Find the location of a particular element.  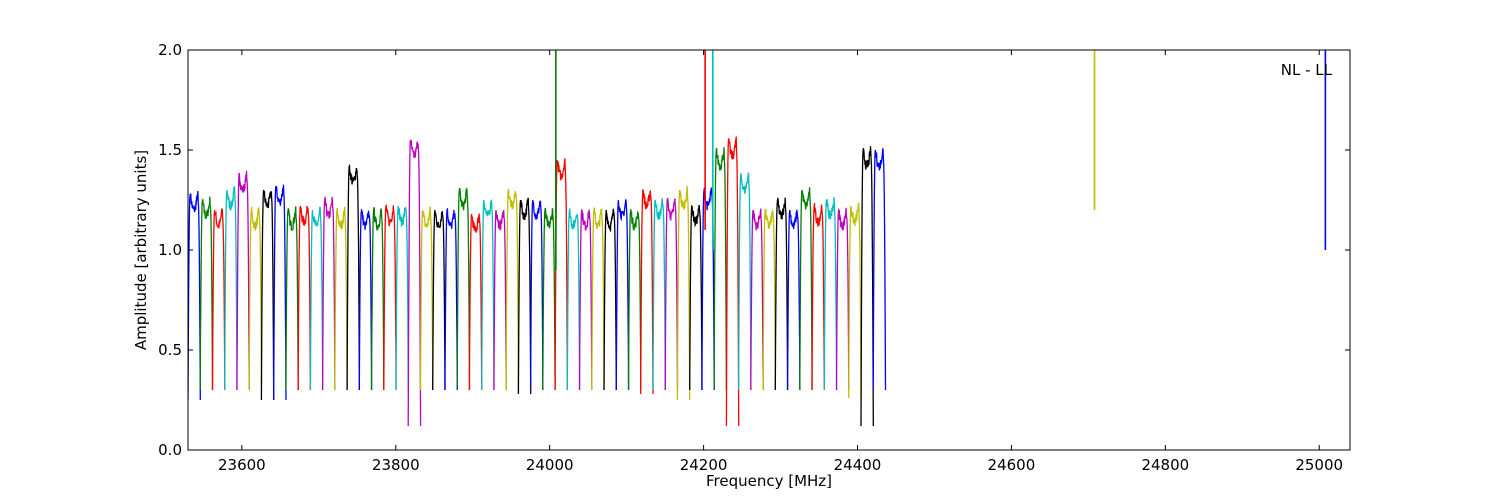

chart-annotation: NL - LL is located at coordinates (1307, 70).